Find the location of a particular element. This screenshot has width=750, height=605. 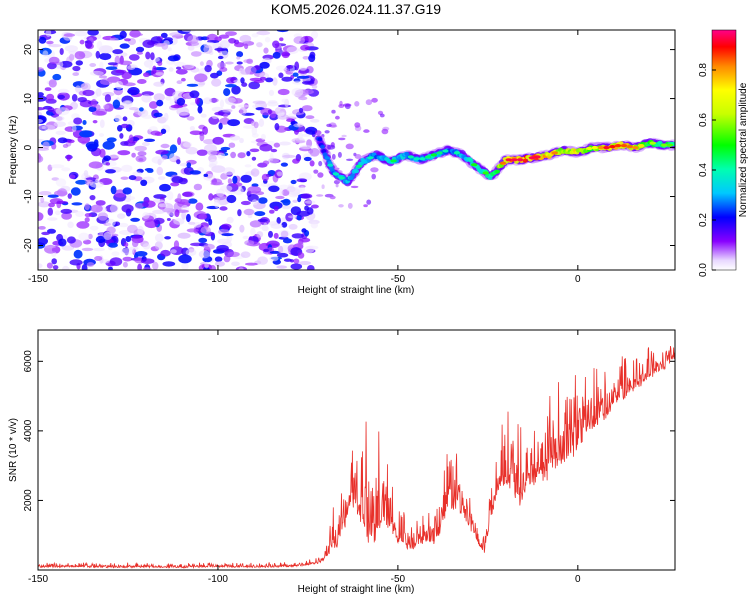

spectrogram-ridge-layer is located at coordinates (494, 160).